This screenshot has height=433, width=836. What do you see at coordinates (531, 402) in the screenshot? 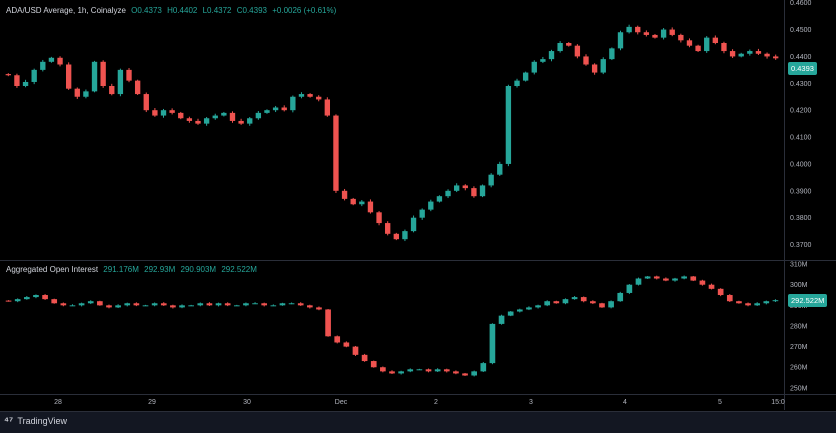
I see `x-tick-label: 3` at bounding box center [531, 402].